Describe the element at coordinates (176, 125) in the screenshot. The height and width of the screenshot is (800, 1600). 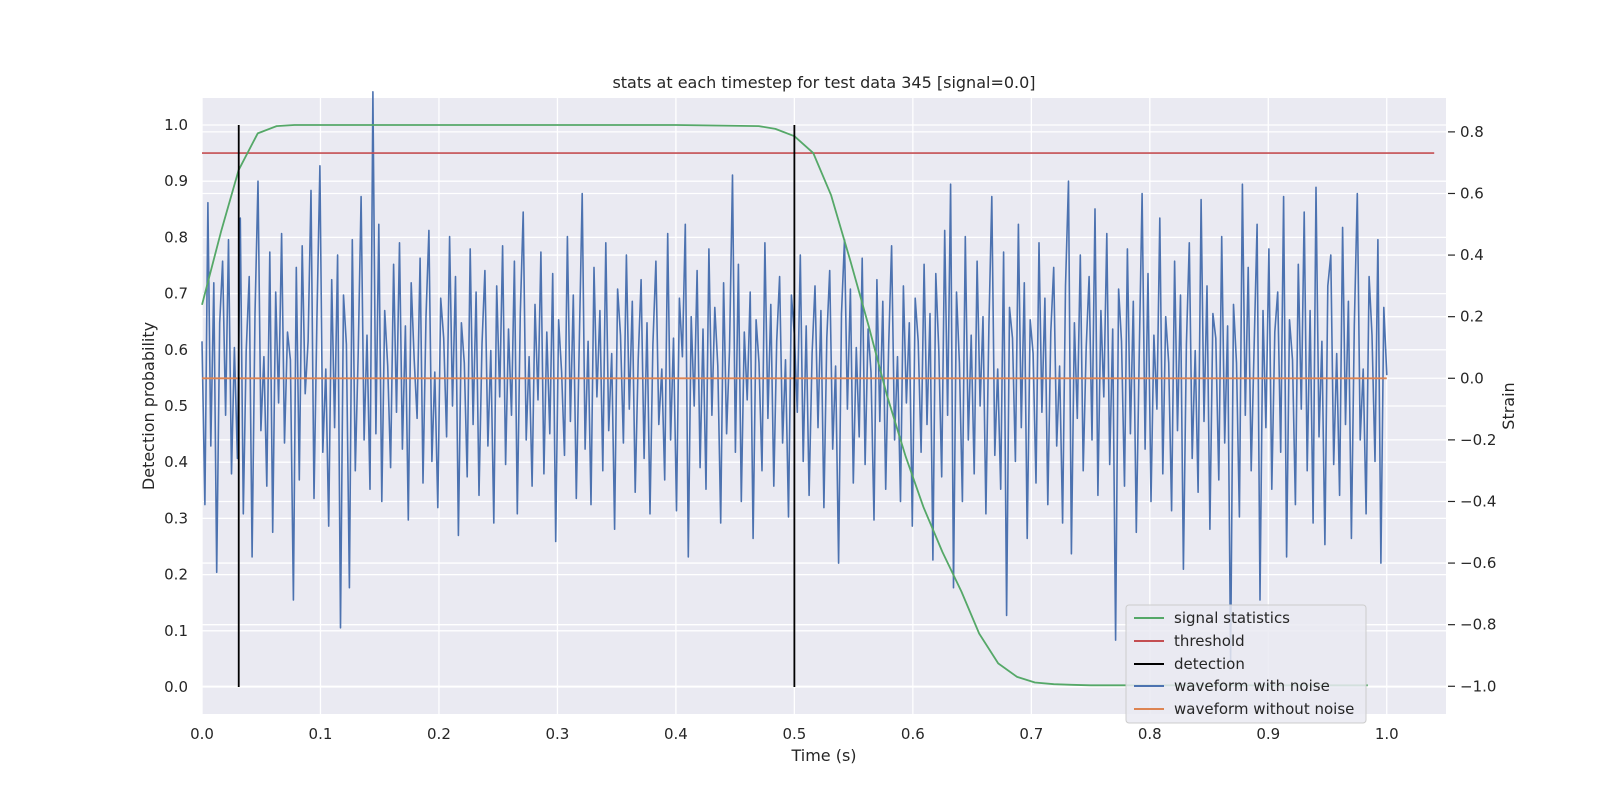
I see `y-tick-label-left: 1.0` at that location.